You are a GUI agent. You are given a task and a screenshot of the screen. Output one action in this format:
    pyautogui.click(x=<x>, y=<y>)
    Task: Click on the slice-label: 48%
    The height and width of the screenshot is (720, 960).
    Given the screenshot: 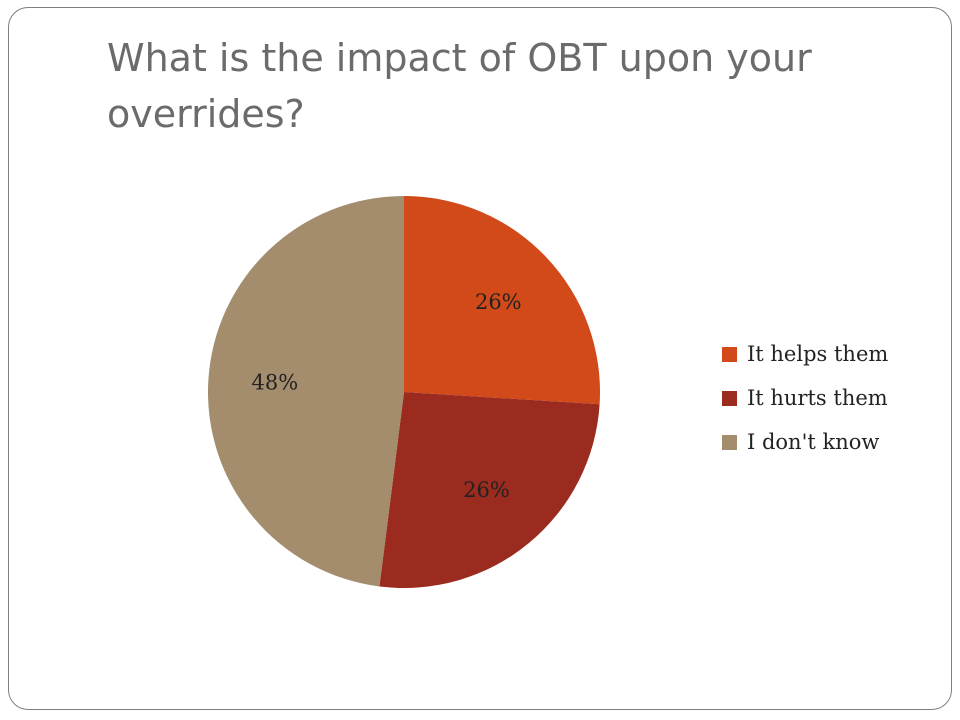 What is the action you would take?
    pyautogui.click(x=275, y=382)
    